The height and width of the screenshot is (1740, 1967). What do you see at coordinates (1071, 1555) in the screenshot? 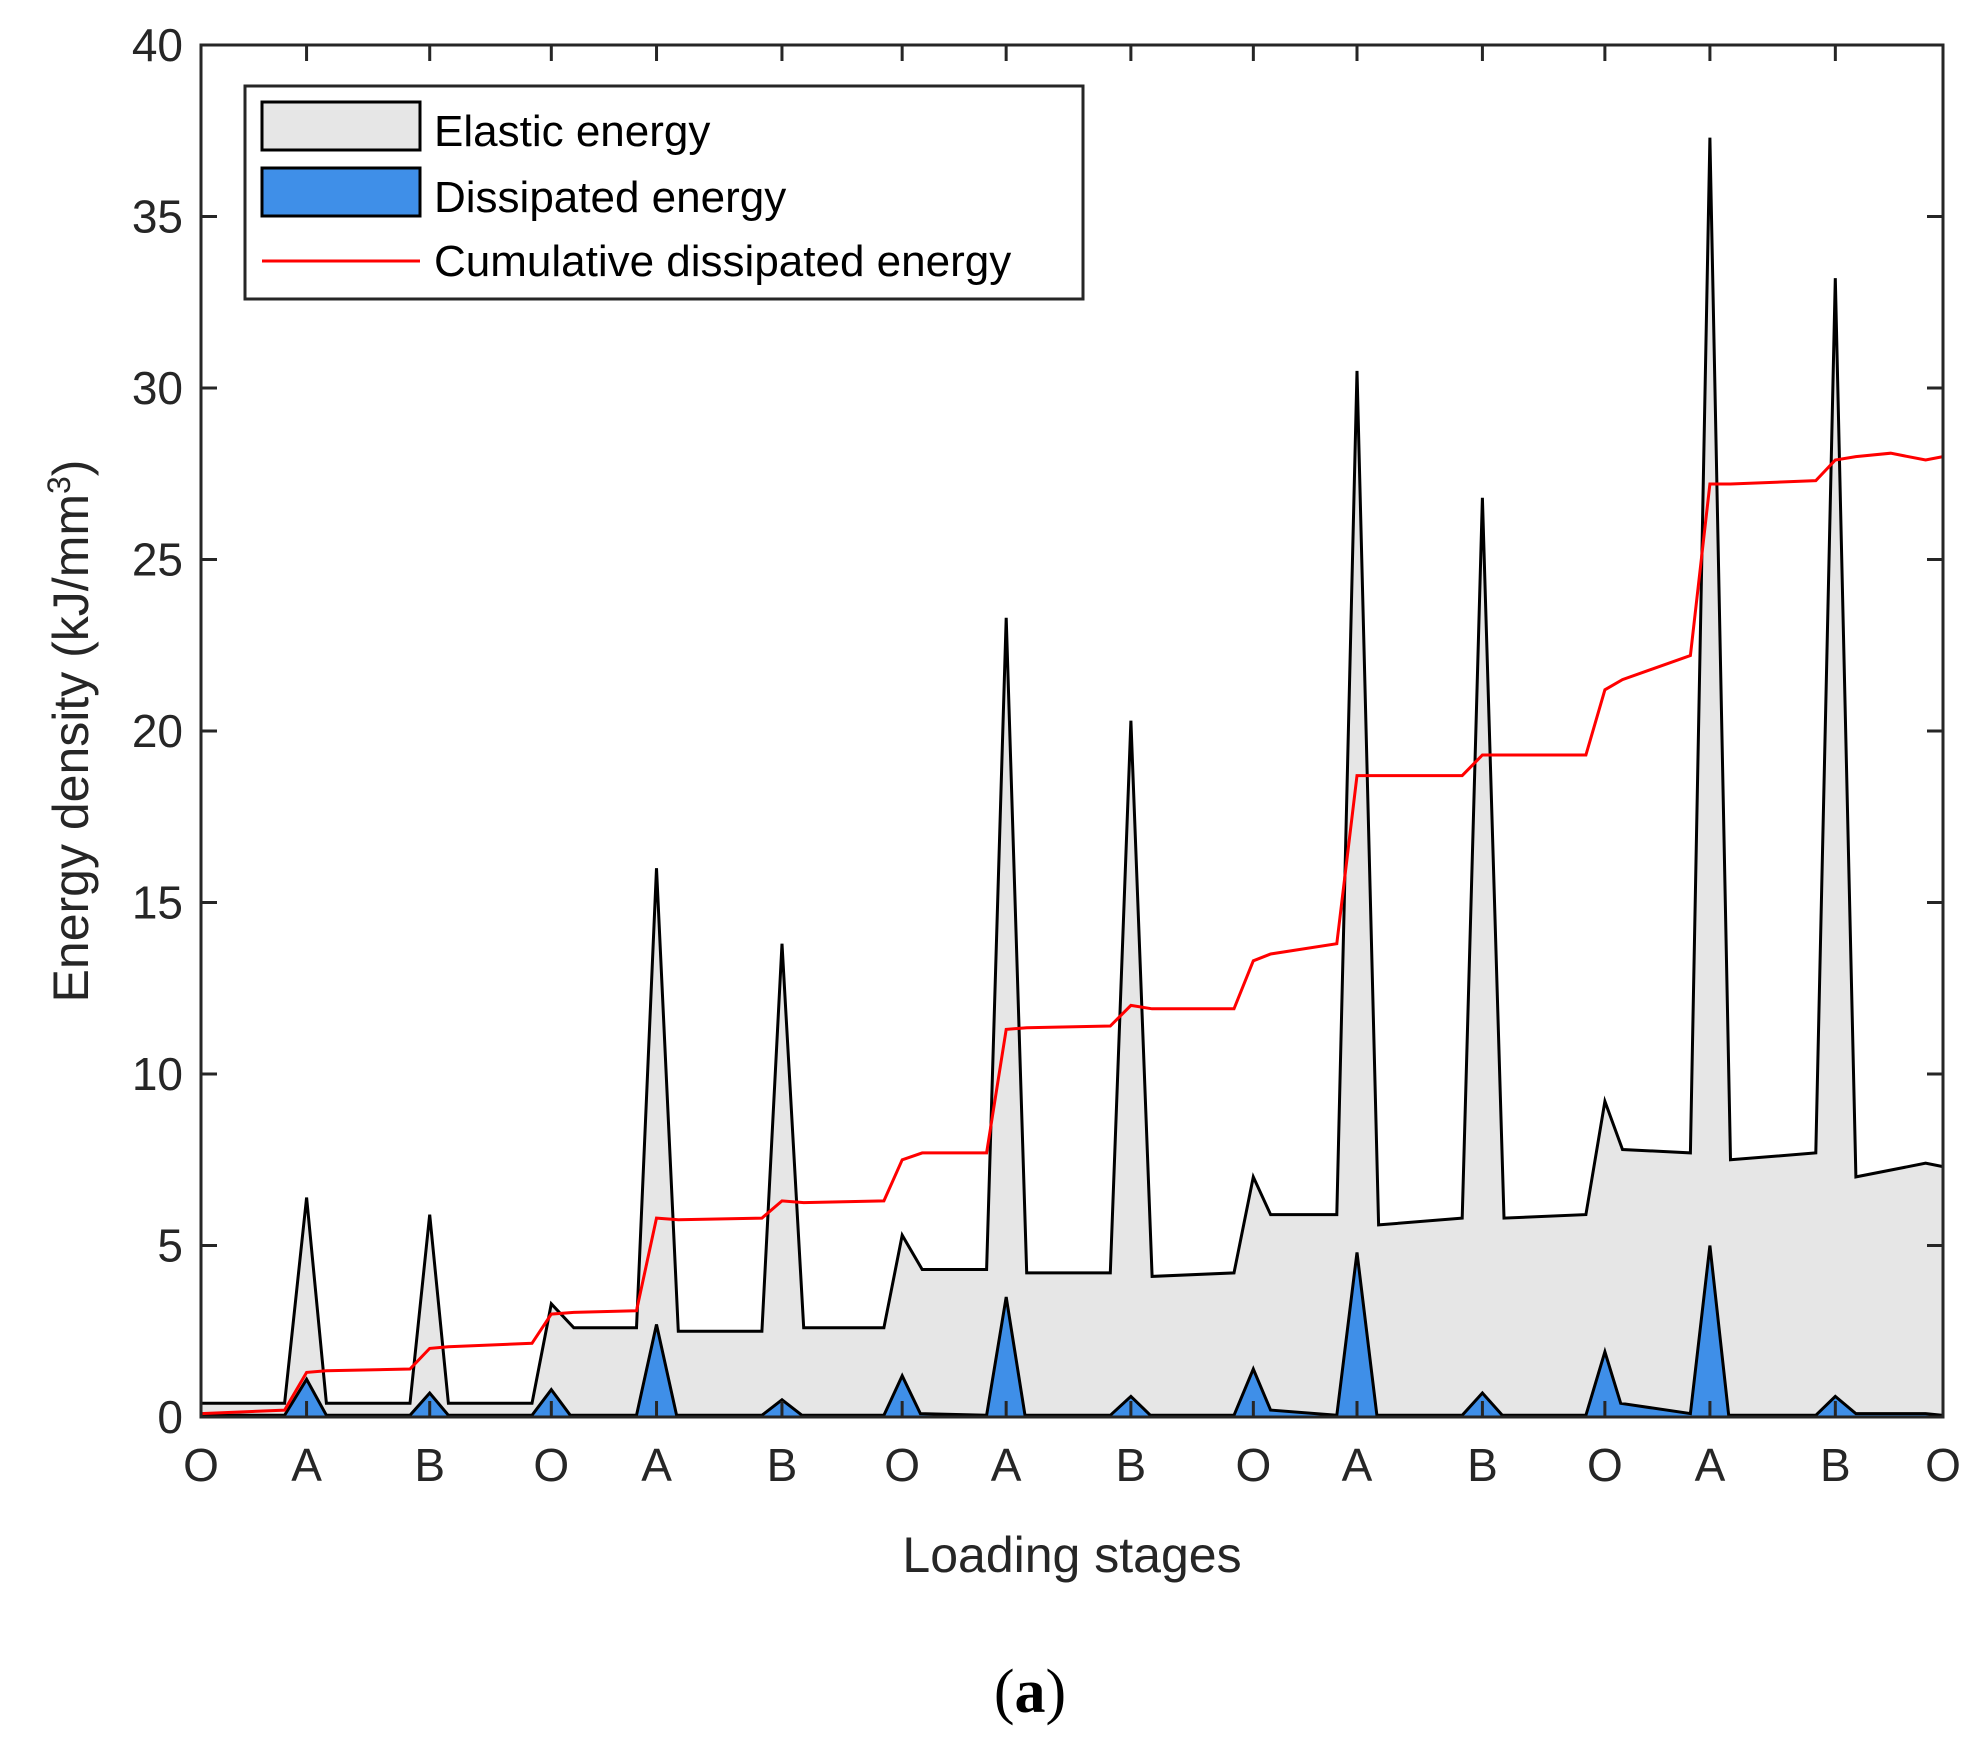
I see `x-axis-title: Loading stages` at bounding box center [1071, 1555].